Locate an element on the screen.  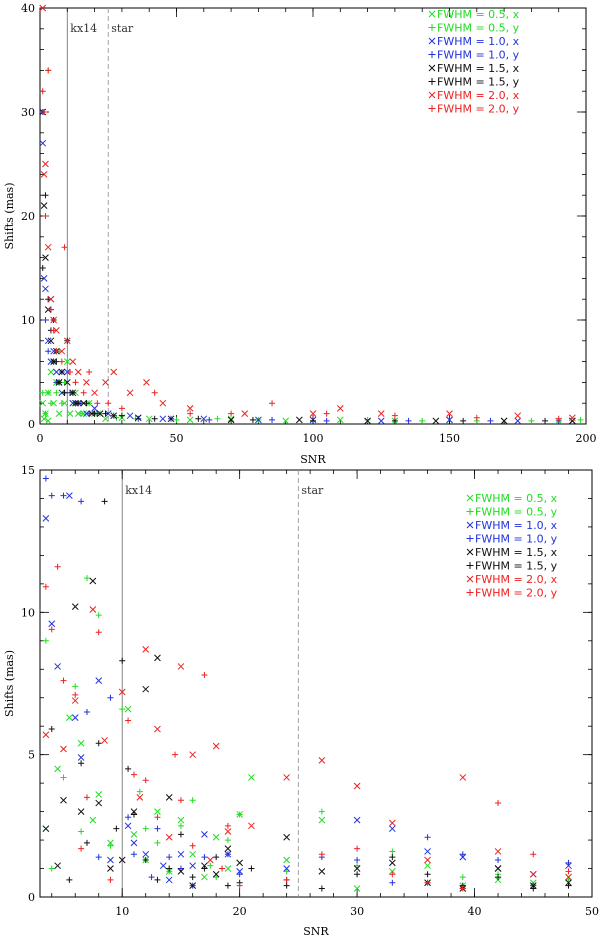
x-tick-label: 50 is located at coordinates (177, 438).